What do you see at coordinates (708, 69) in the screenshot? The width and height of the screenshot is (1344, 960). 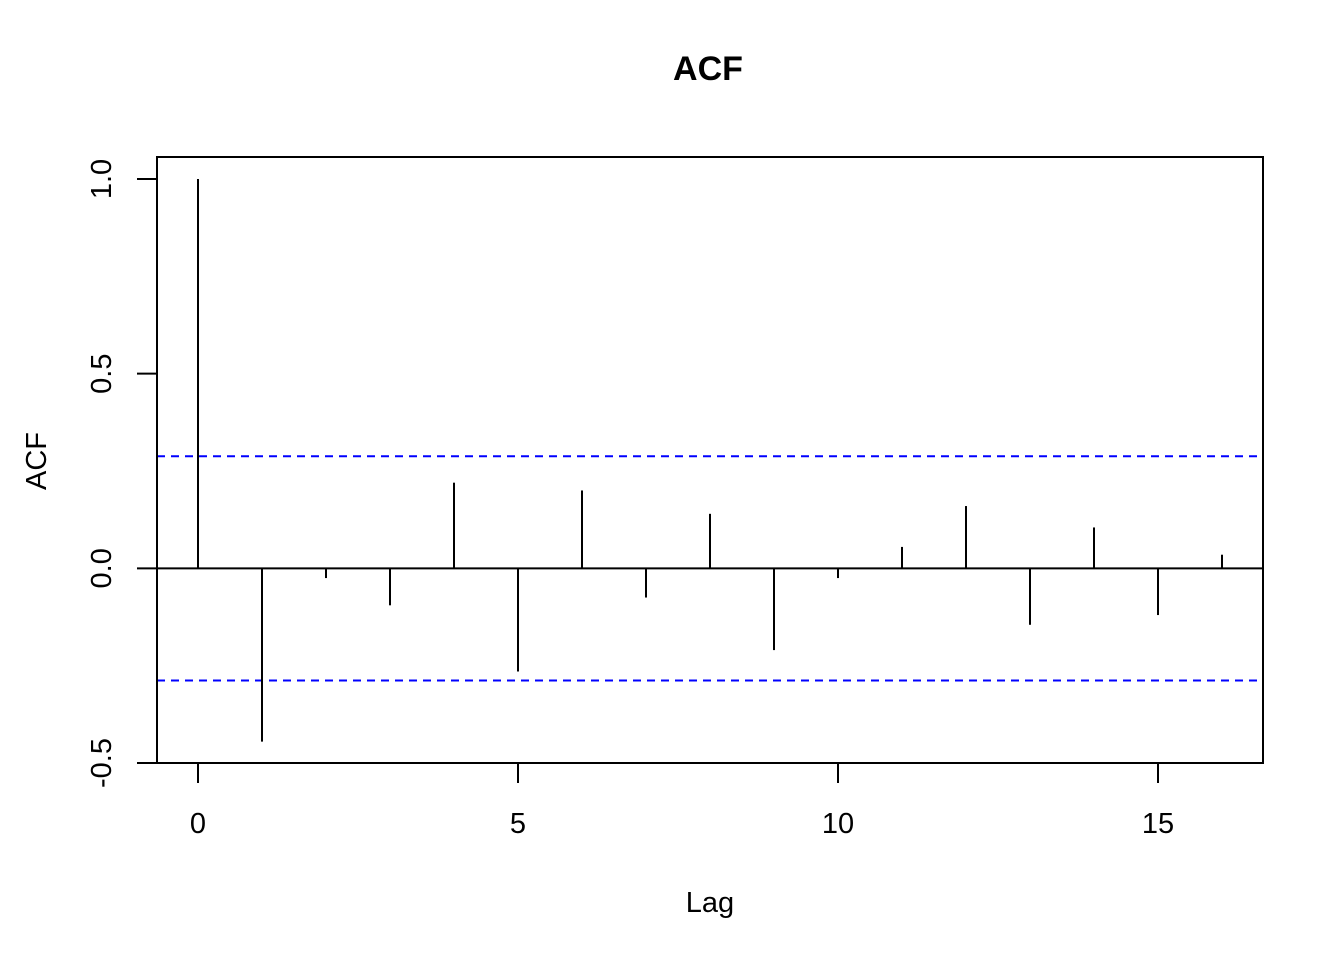 I see `chart-title: ACF` at bounding box center [708, 69].